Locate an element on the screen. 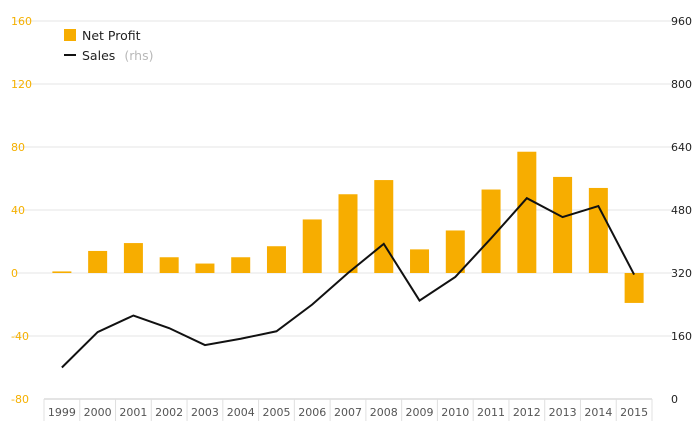 This screenshot has height=433, width=700. y-left-tick-label: 80 is located at coordinates (18, 147).